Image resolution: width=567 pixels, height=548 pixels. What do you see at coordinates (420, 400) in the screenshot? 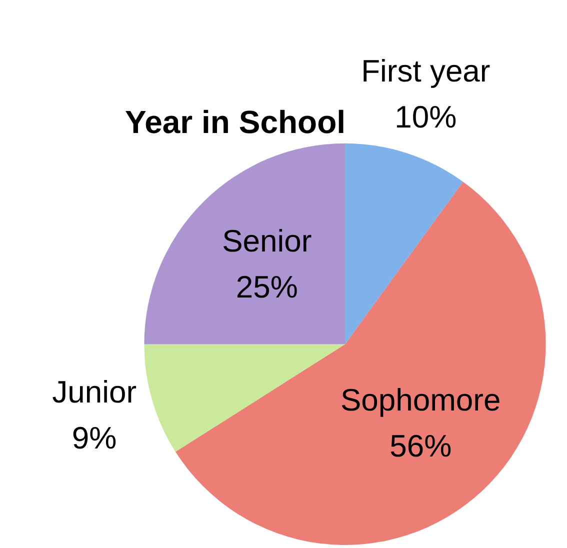
I see `slice-label: Sophomore` at bounding box center [420, 400].